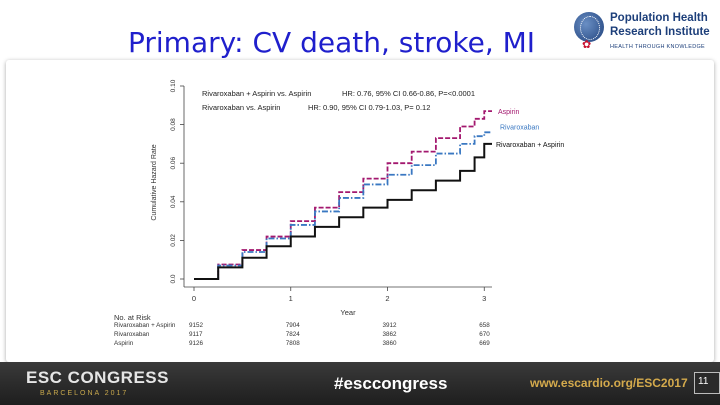  I want to click on y-tick-label: 0.04, so click(173, 201).